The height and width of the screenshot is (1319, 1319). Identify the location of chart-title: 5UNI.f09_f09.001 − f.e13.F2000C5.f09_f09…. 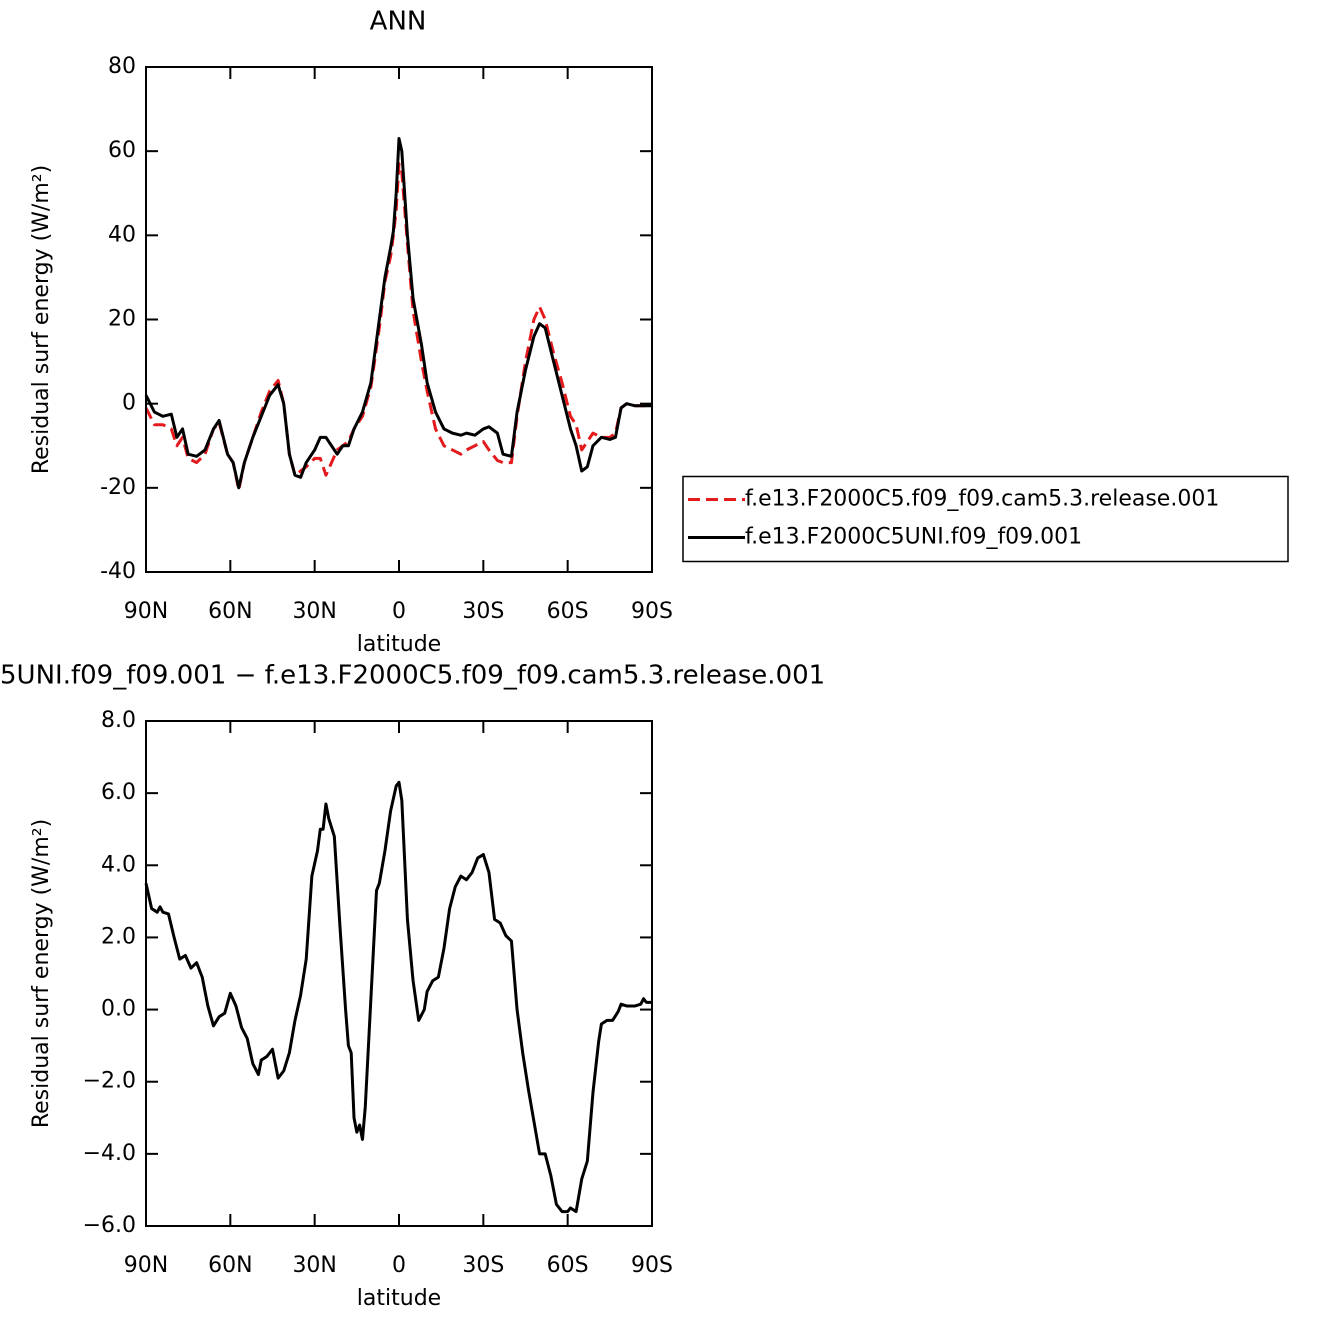
(412, 676).